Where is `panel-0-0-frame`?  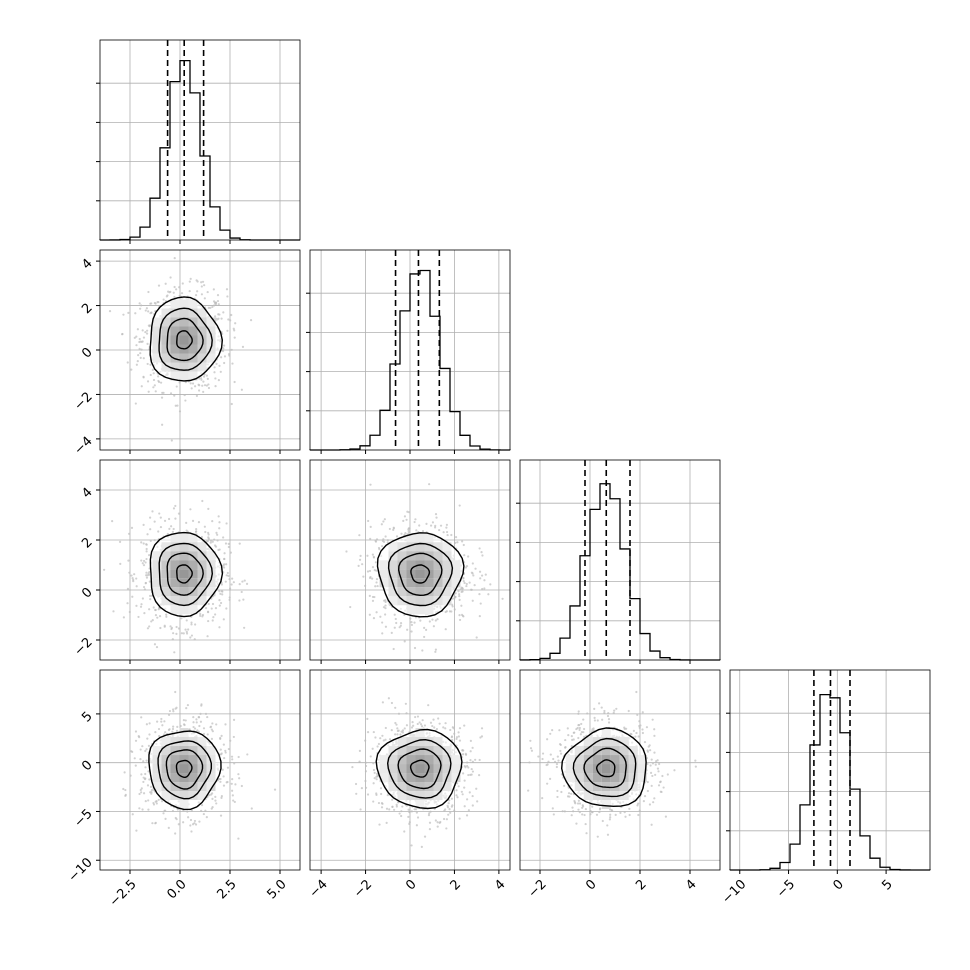 panel-0-0-frame is located at coordinates (200, 140).